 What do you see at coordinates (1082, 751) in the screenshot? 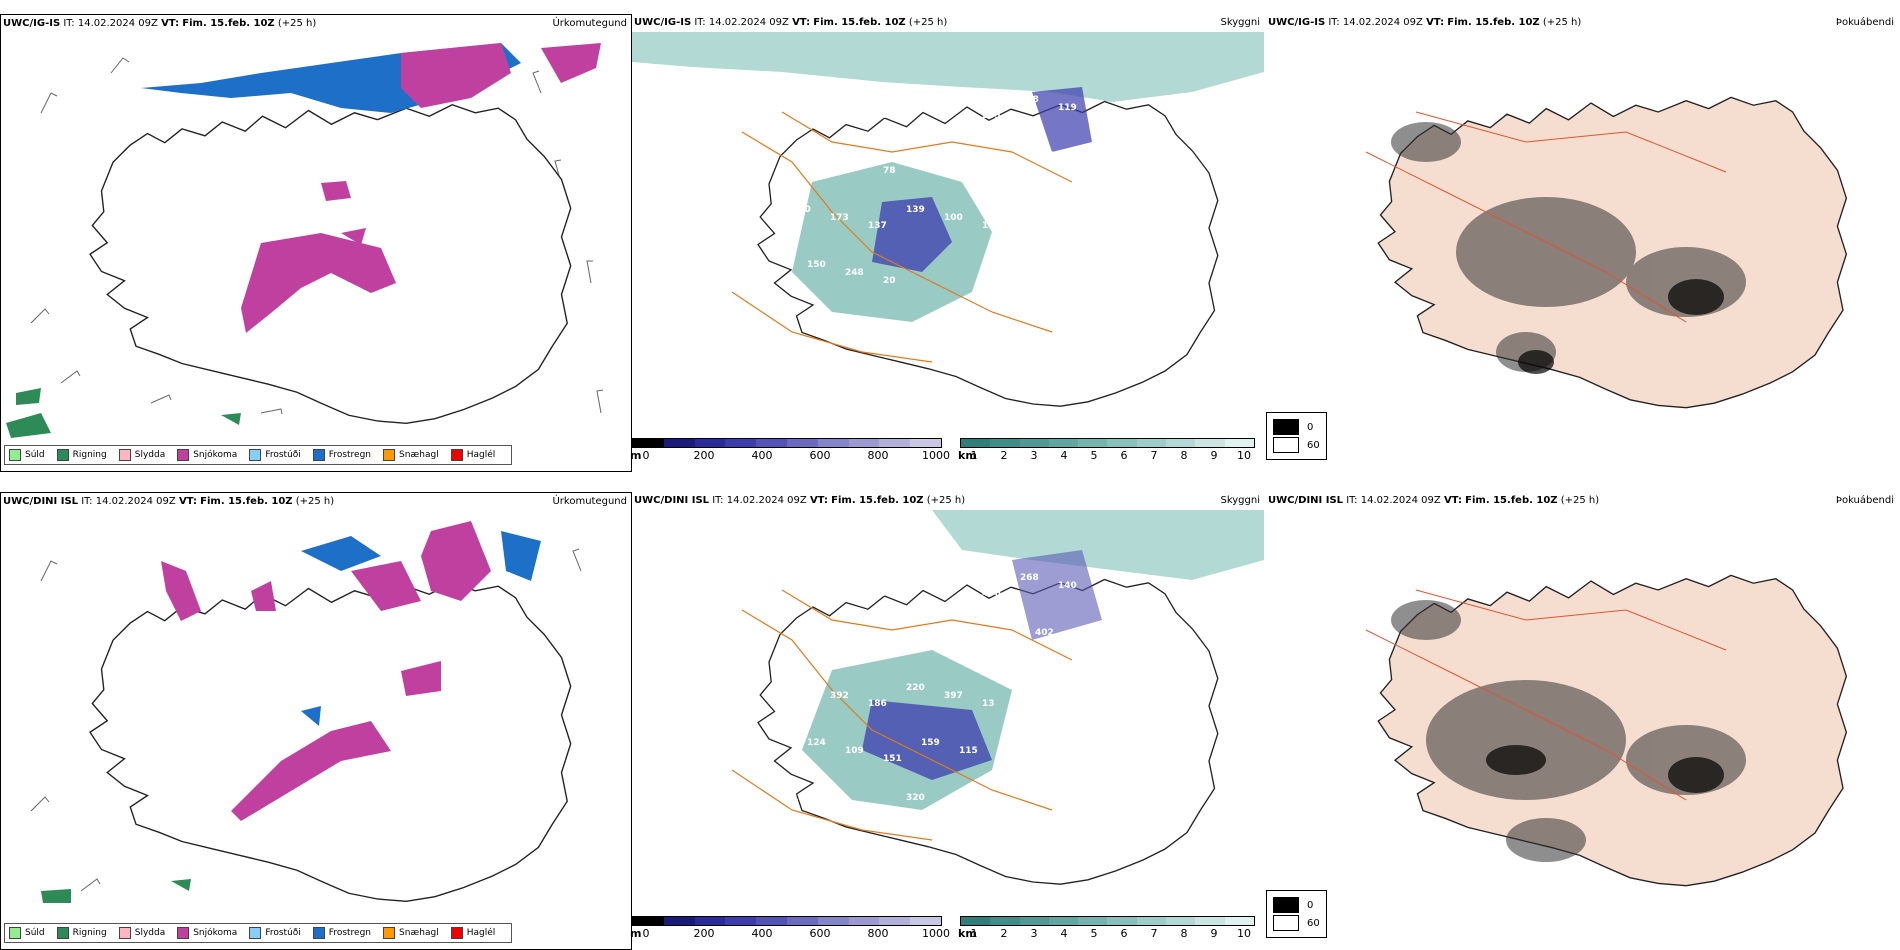
I see `visibility-value-label: 146` at bounding box center [1082, 751].